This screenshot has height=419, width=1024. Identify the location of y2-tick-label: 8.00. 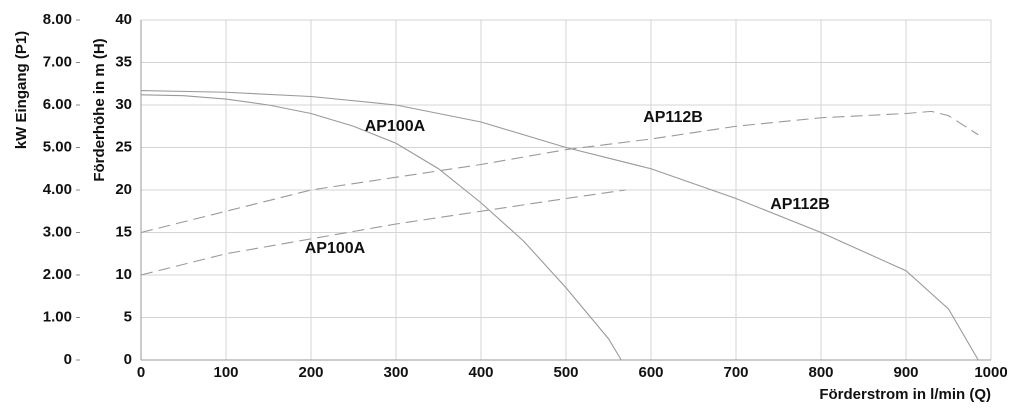
(57, 19).